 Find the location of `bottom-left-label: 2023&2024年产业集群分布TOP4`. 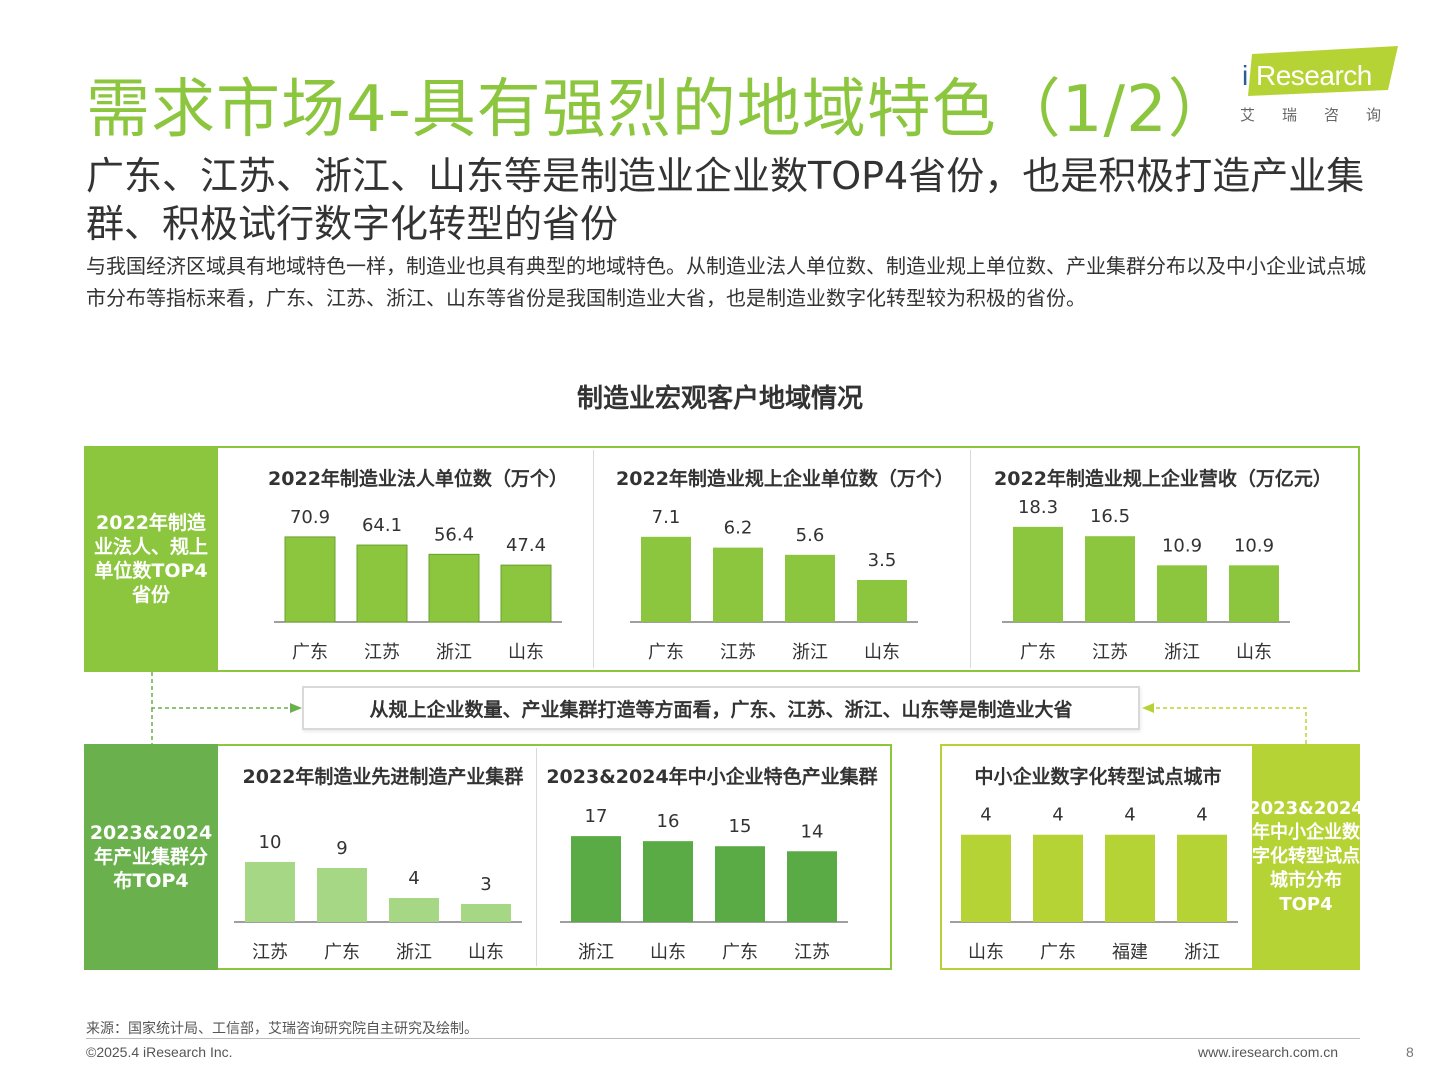

bottom-left-label: 2023&2024年产业集群分布TOP4 is located at coordinates (151, 857).